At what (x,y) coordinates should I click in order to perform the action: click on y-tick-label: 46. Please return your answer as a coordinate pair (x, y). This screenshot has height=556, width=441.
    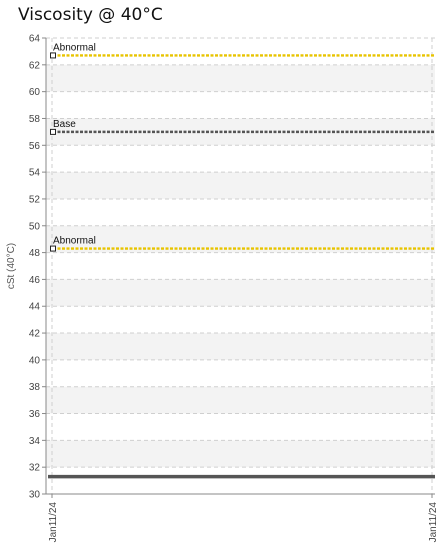
    Looking at the image, I should click on (35, 280).